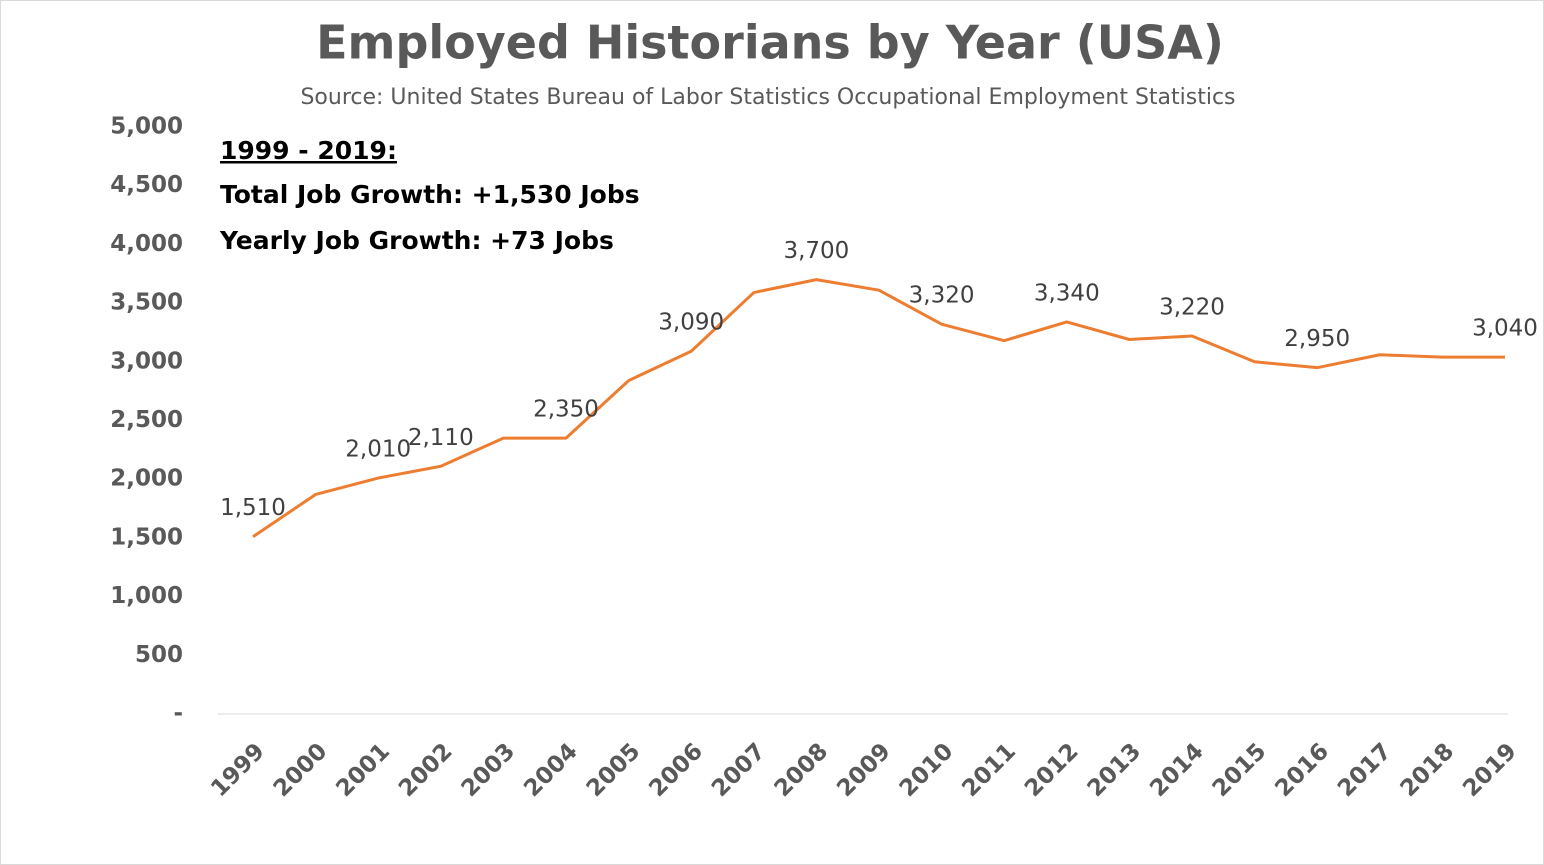 The image size is (1544, 865). What do you see at coordinates (566, 410) in the screenshot?
I see `data-label: 2,350` at bounding box center [566, 410].